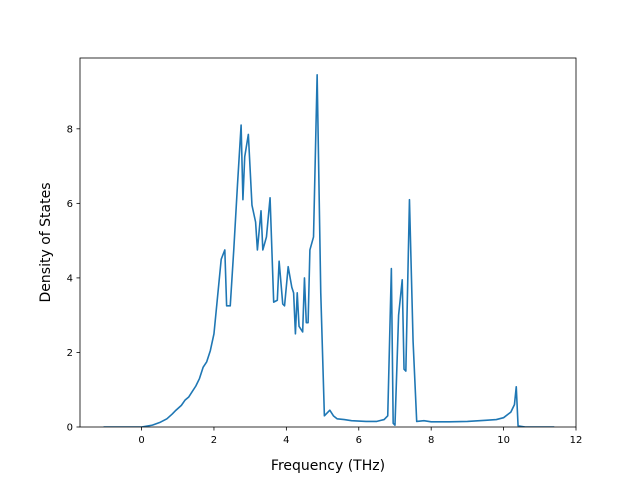 This screenshot has width=640, height=480. Describe the element at coordinates (70, 204) in the screenshot. I see `y-tick-label: 6` at that location.